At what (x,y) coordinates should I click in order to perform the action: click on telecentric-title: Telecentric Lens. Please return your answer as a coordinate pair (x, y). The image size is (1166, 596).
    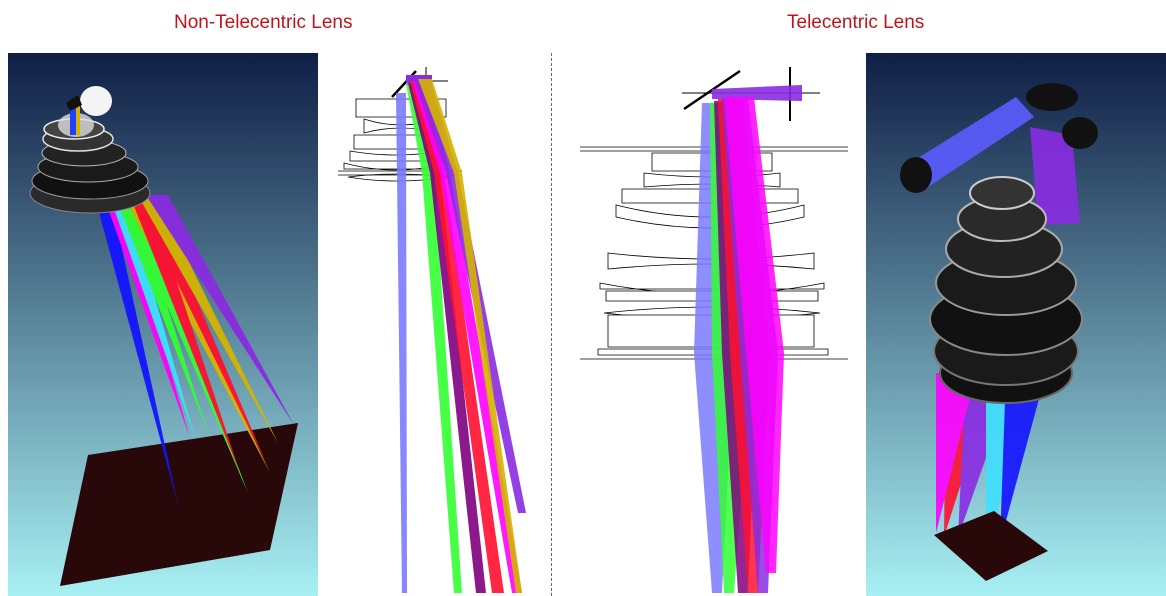
    Looking at the image, I should click on (856, 22).